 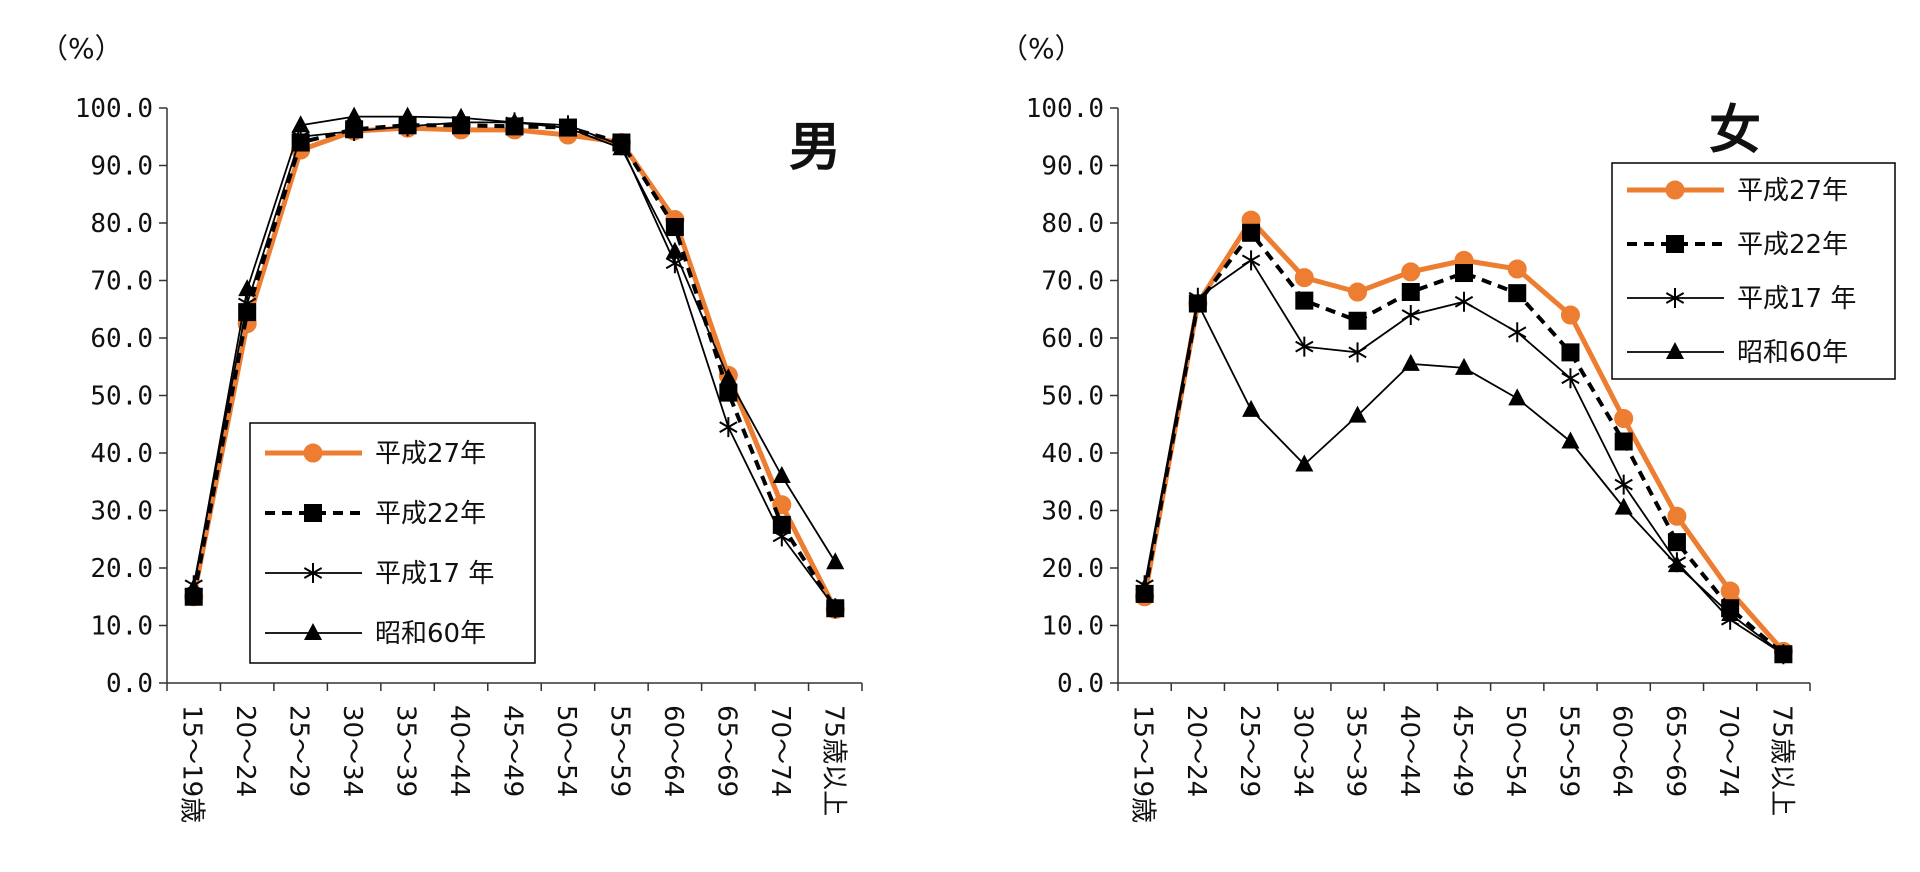 What do you see at coordinates (459, 751) in the screenshot?
I see `x-tick-label: 40～44` at bounding box center [459, 751].